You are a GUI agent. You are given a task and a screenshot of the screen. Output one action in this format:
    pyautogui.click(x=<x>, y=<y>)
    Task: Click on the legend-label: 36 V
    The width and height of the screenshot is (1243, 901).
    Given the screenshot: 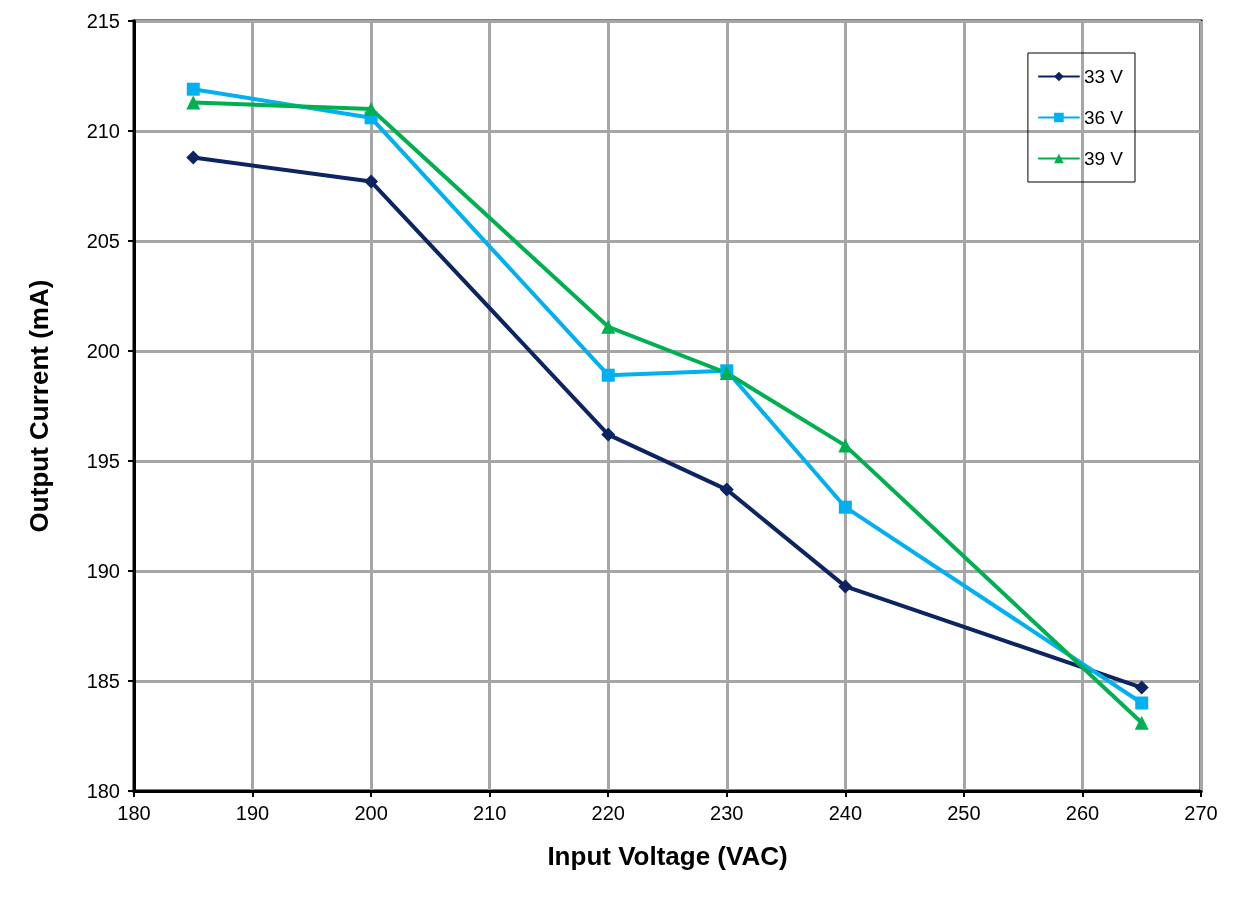 What is the action you would take?
    pyautogui.click(x=1103, y=117)
    